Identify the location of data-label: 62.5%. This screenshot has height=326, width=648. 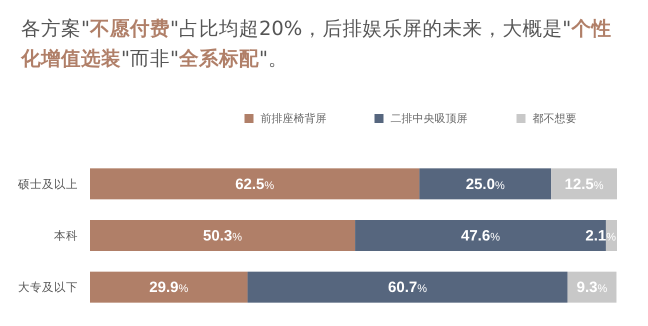
(254, 184).